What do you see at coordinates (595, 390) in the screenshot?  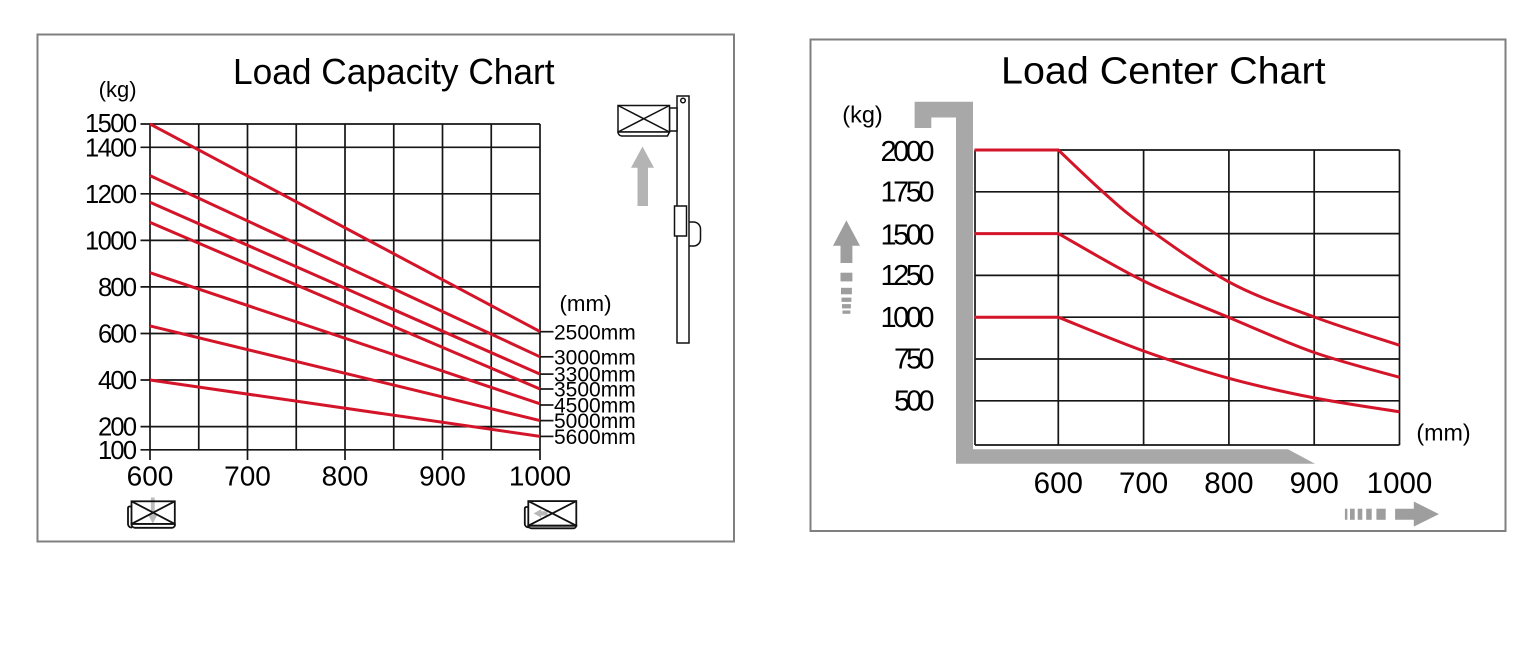 I see `svg-text: 3500mm` at bounding box center [595, 390].